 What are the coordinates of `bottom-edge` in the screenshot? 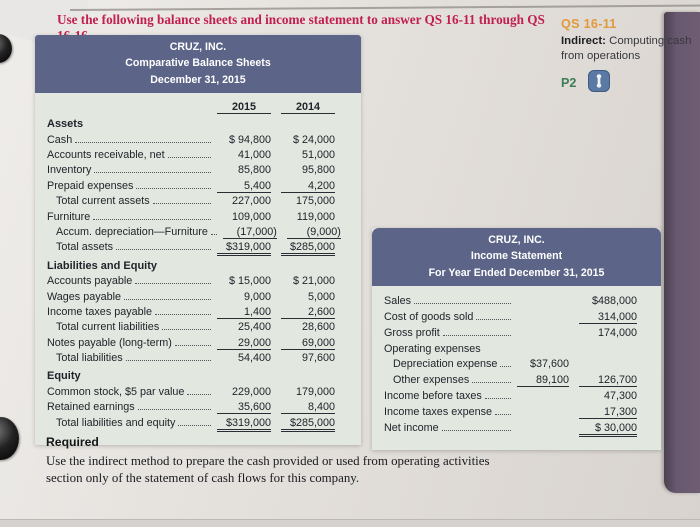 It's located at (350, 523).